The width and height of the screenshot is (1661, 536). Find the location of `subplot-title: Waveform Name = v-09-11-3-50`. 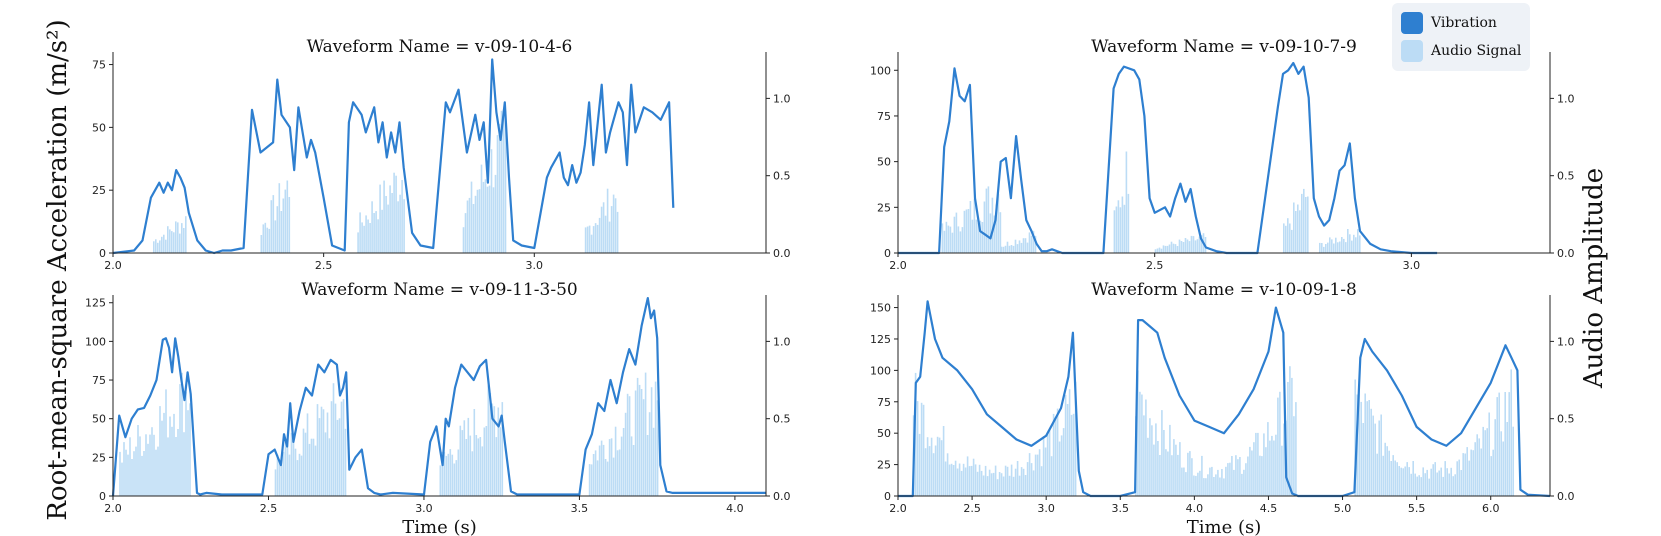

subplot-title: Waveform Name = v-09-11-3-50 is located at coordinates (439, 290).